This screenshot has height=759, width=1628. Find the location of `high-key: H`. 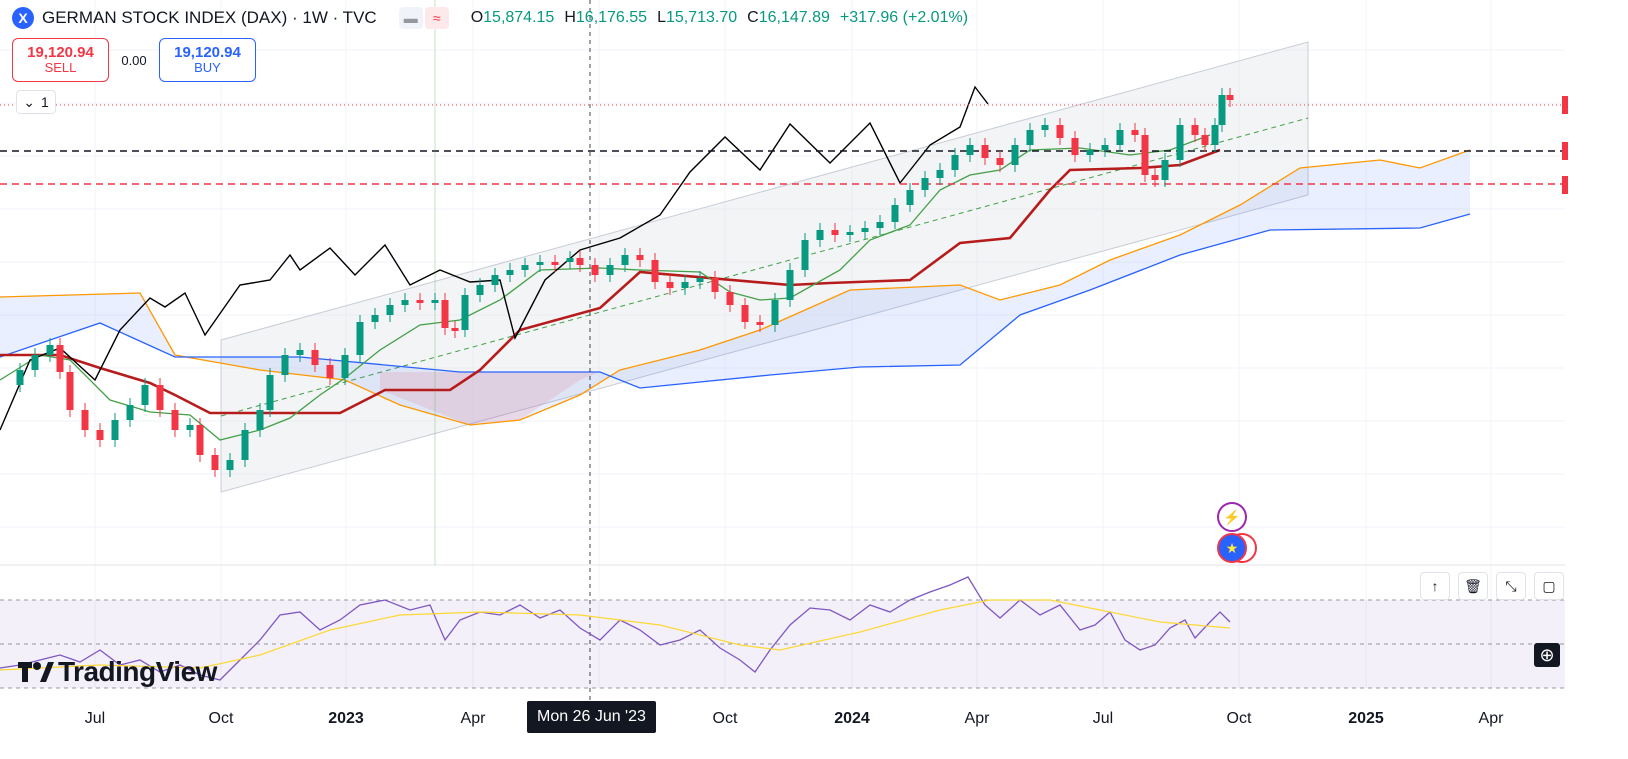

high-key: H is located at coordinates (570, 17).